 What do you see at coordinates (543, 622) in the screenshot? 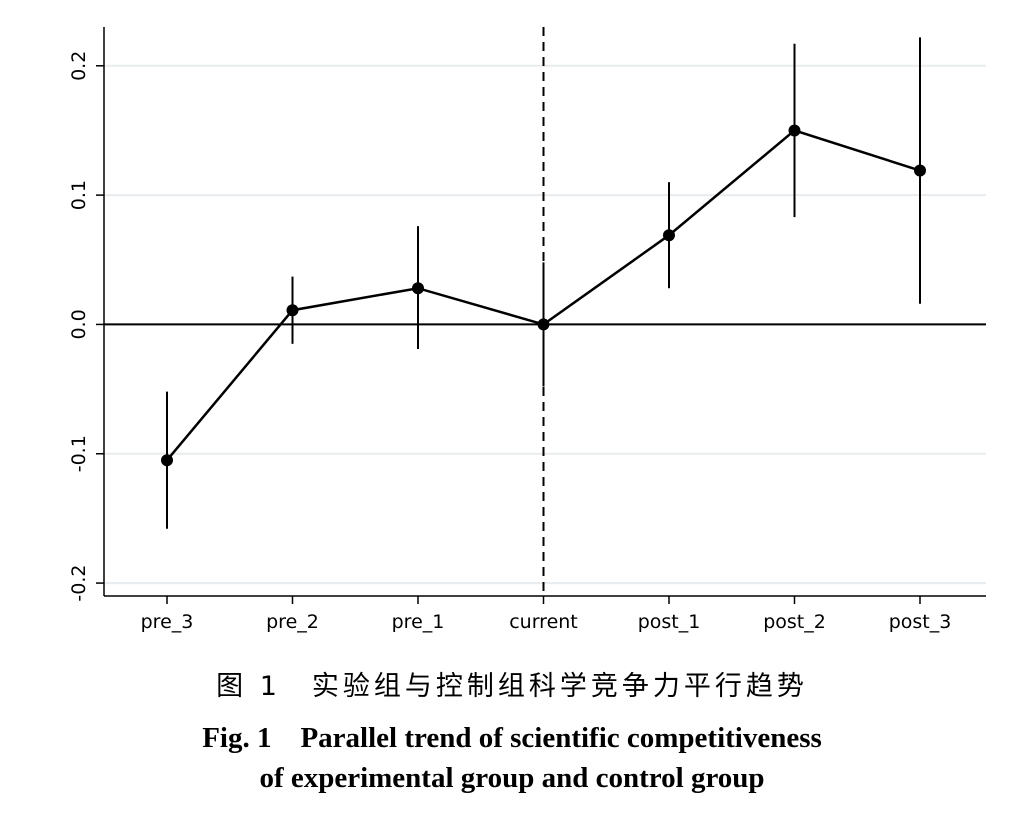
I see `x-tick-label: current` at bounding box center [543, 622].